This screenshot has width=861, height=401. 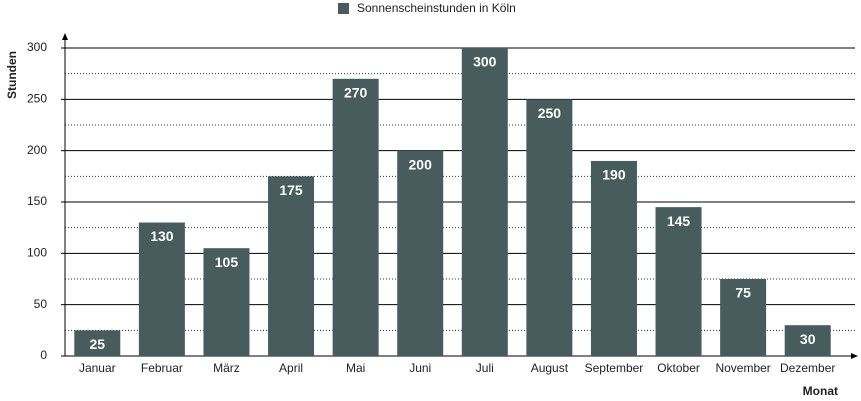 What do you see at coordinates (550, 368) in the screenshot?
I see `x-tick-label: August` at bounding box center [550, 368].